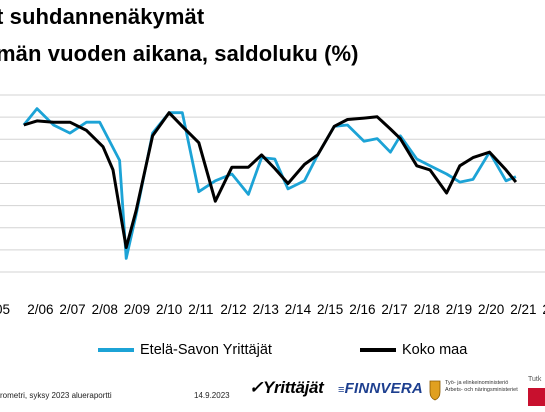  What do you see at coordinates (200, 309) in the screenshot?
I see `x-tick-label: 2/11` at bounding box center [200, 309].